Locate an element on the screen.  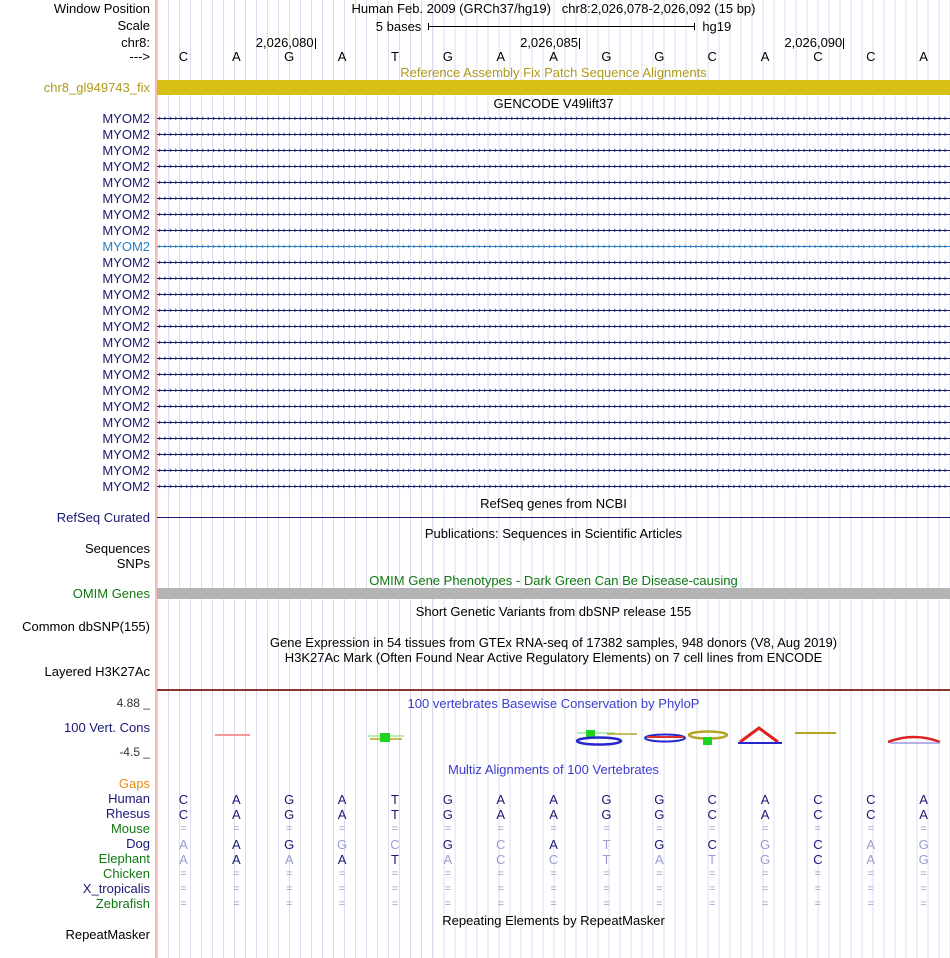
snps-label: SNPs is located at coordinates (133, 563).